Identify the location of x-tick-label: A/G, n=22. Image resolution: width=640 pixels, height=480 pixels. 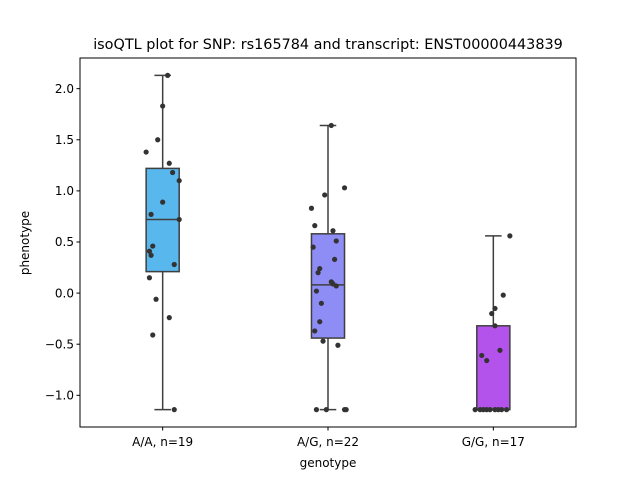
(328, 442).